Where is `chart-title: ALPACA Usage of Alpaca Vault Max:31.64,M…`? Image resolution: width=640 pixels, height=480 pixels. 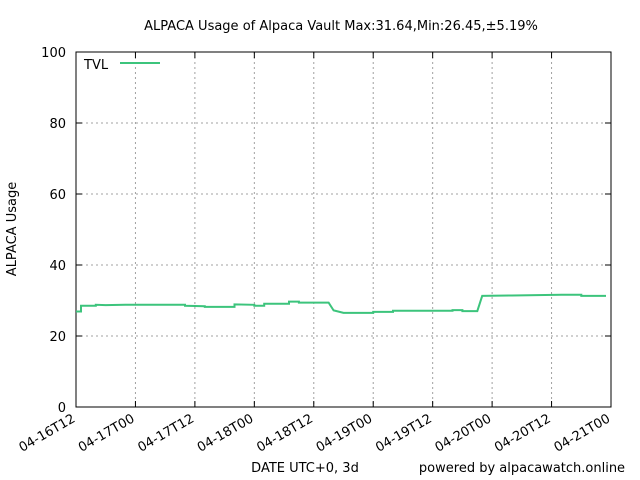
chart-title: ALPACA Usage of Alpaca Vault Max:31.64,M… is located at coordinates (341, 26).